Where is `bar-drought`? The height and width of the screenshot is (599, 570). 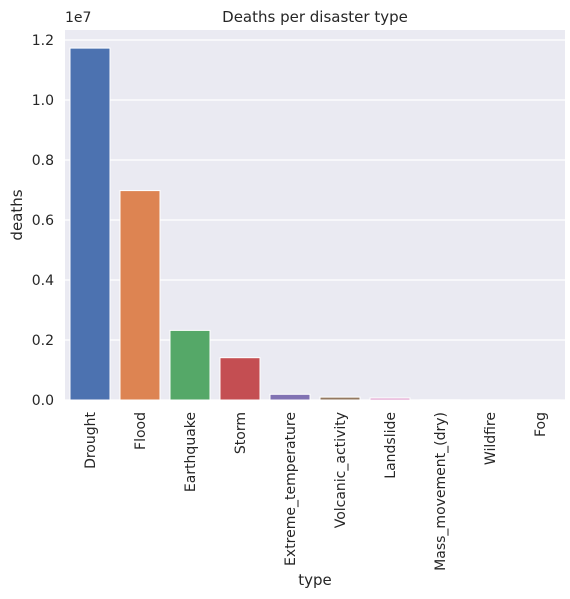 bar-drought is located at coordinates (90, 224).